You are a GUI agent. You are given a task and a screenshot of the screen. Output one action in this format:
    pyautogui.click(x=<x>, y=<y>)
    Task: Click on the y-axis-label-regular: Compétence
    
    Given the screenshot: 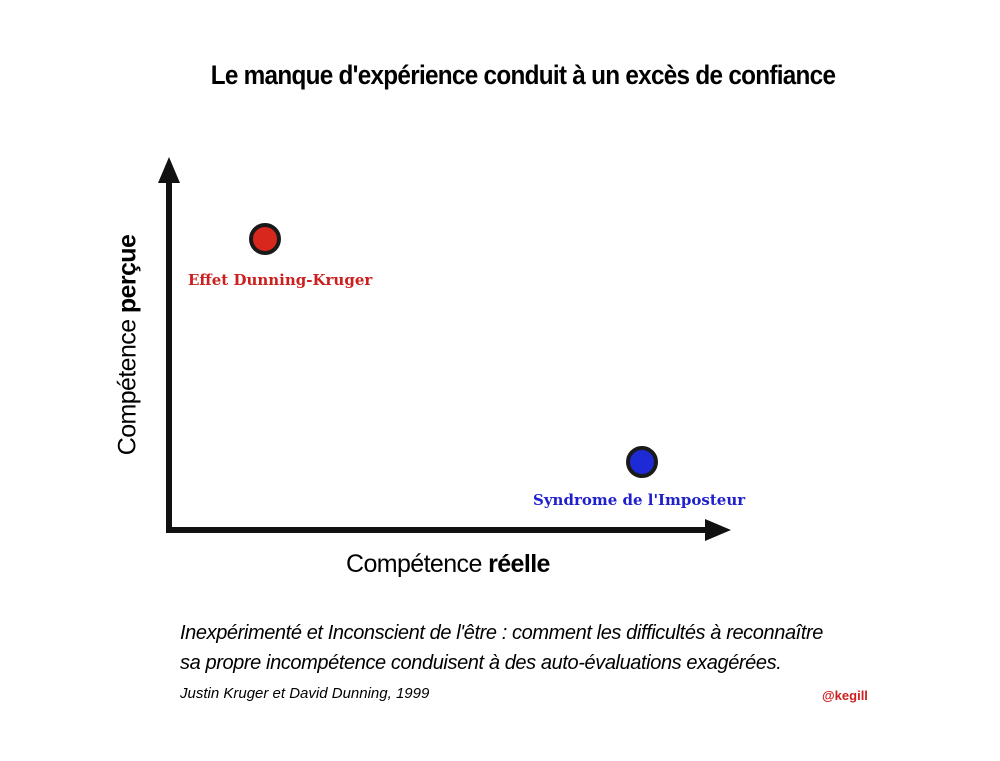 What is the action you would take?
    pyautogui.click(x=127, y=384)
    